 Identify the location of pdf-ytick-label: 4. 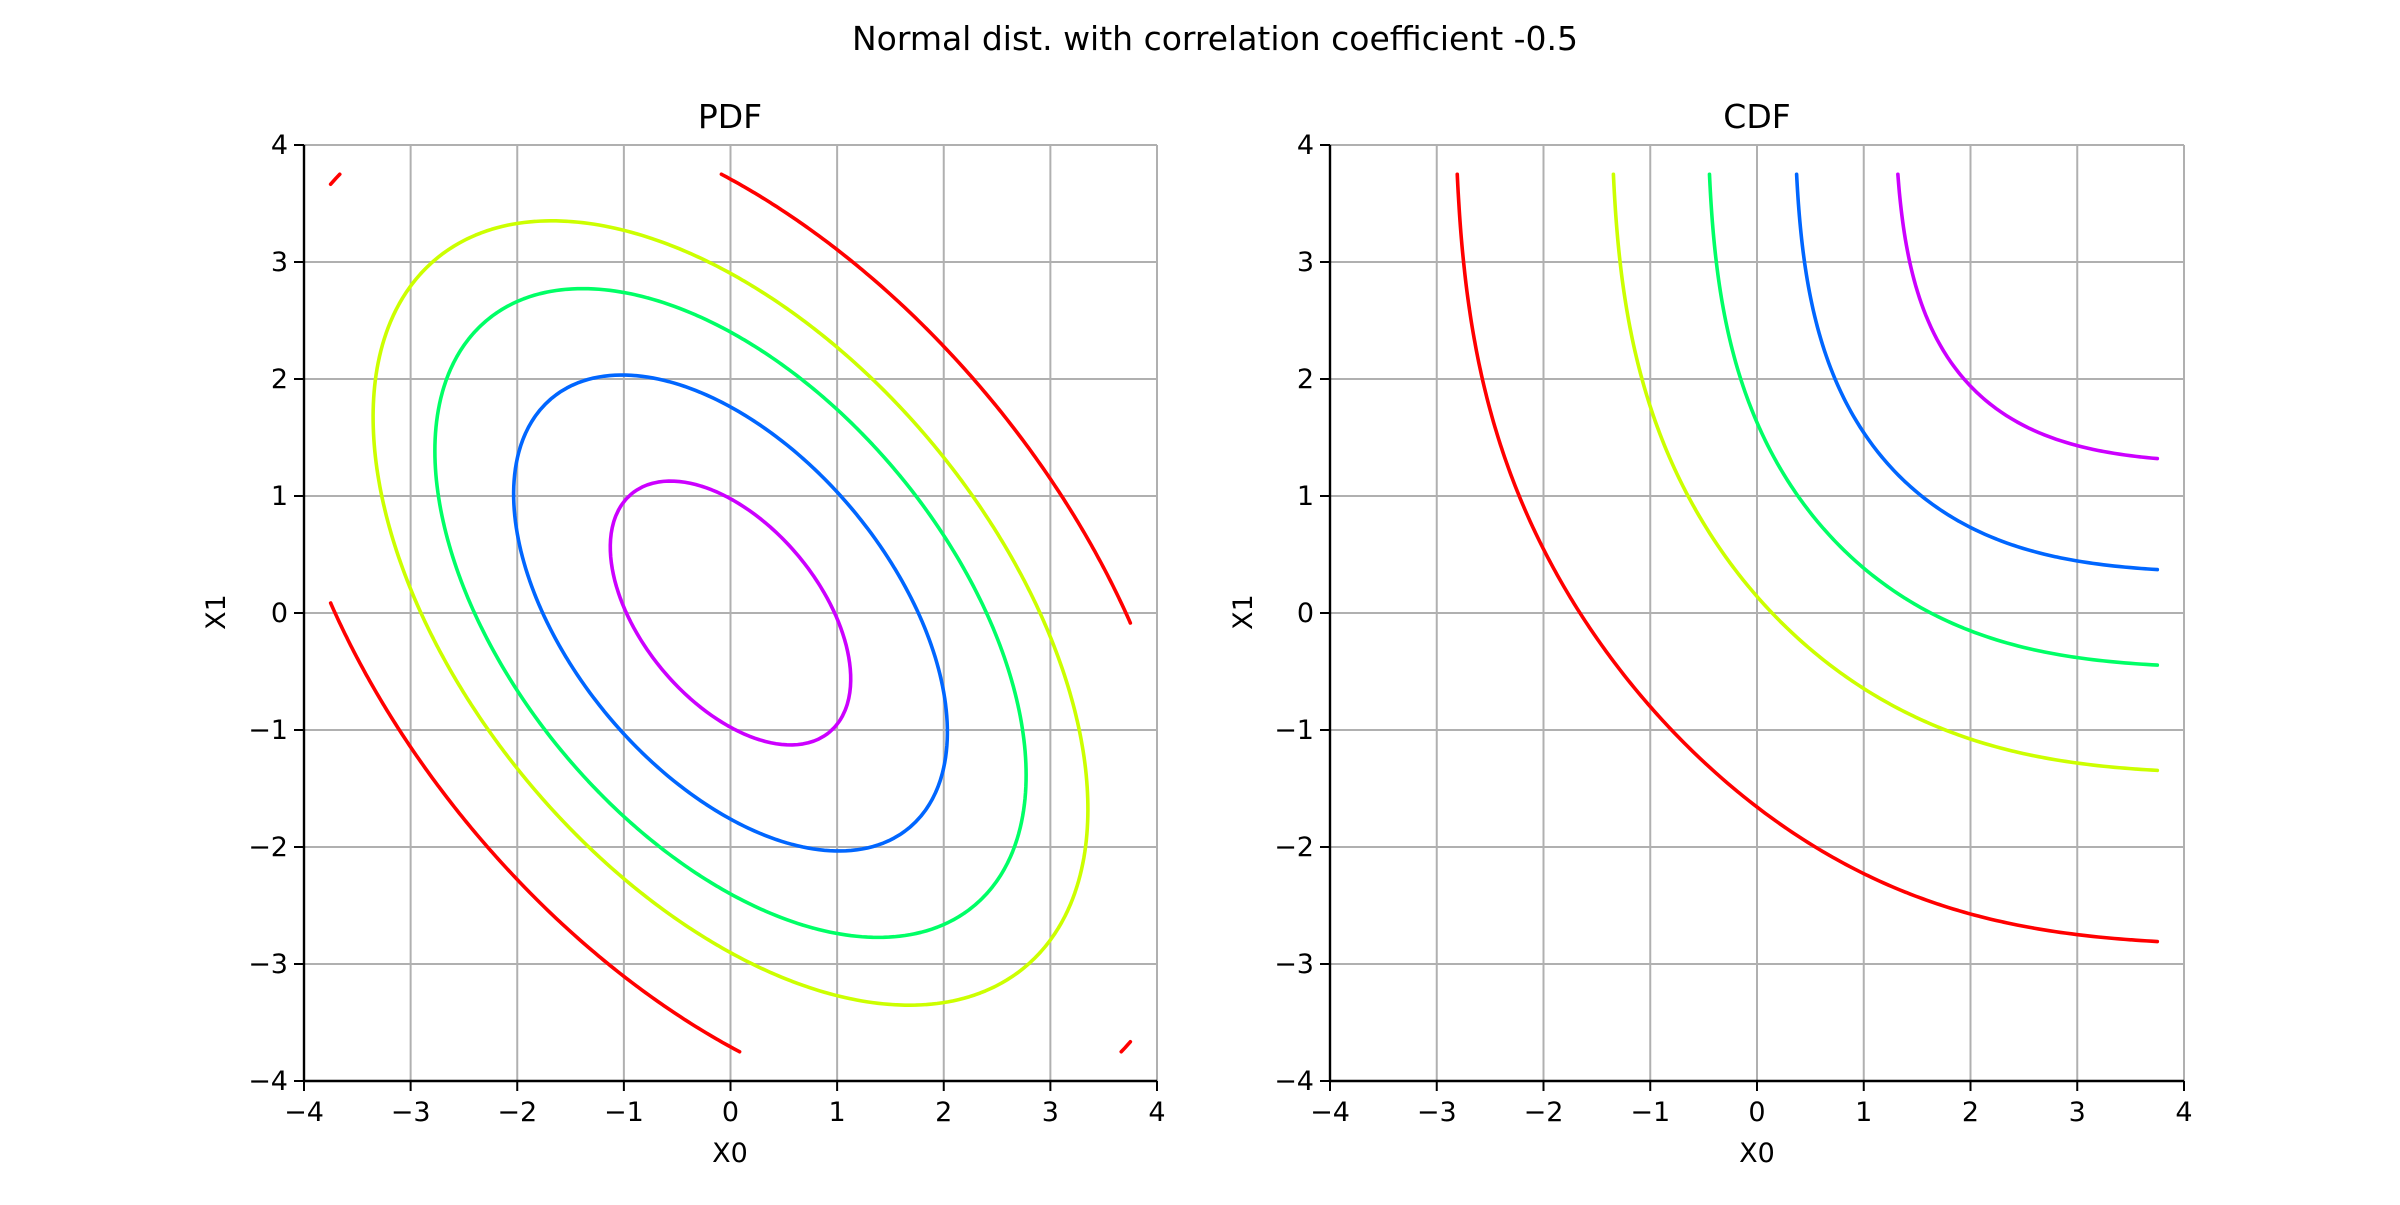
(279, 145).